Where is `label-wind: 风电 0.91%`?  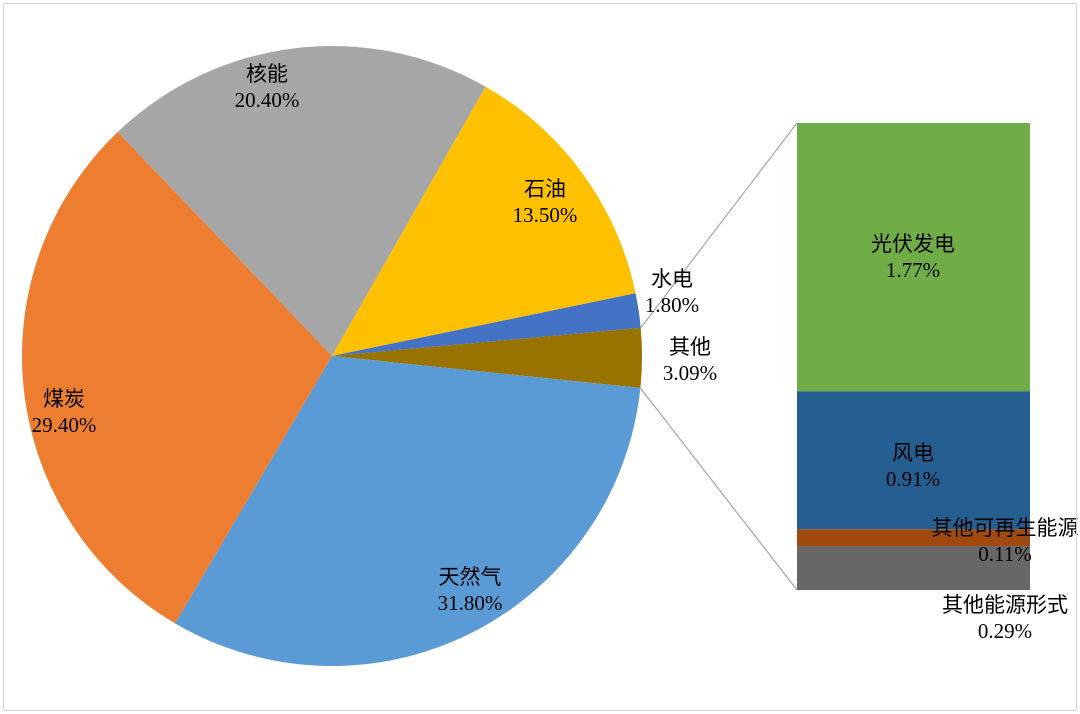 label-wind: 风电 0.91% is located at coordinates (913, 466).